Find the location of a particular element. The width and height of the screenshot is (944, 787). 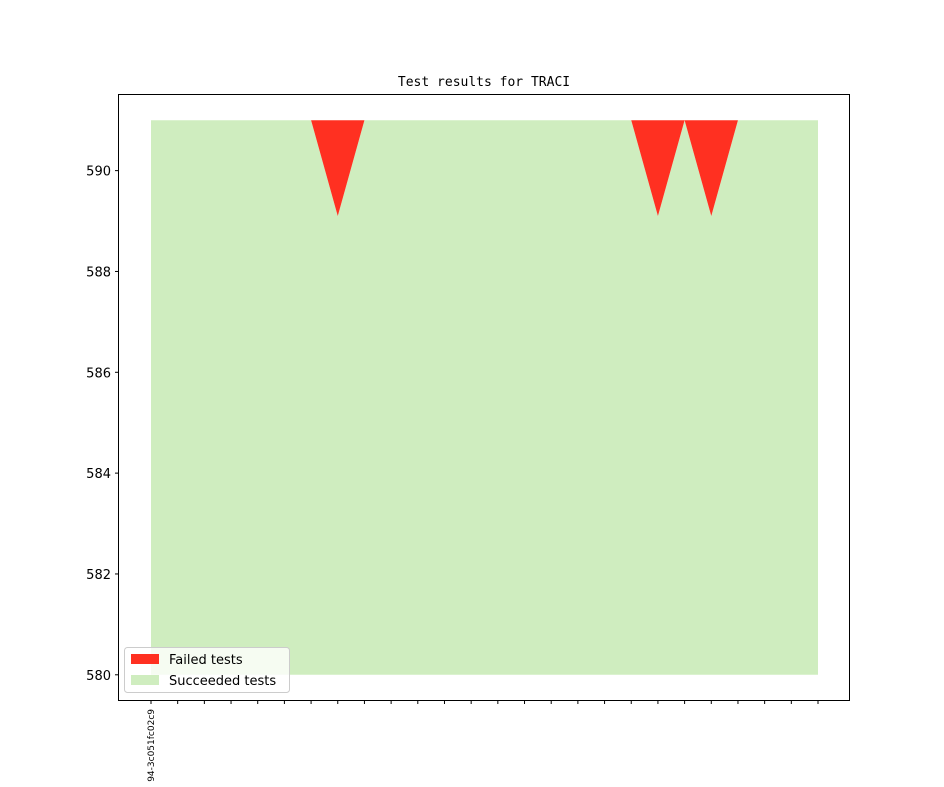

legend-box is located at coordinates (207, 670).